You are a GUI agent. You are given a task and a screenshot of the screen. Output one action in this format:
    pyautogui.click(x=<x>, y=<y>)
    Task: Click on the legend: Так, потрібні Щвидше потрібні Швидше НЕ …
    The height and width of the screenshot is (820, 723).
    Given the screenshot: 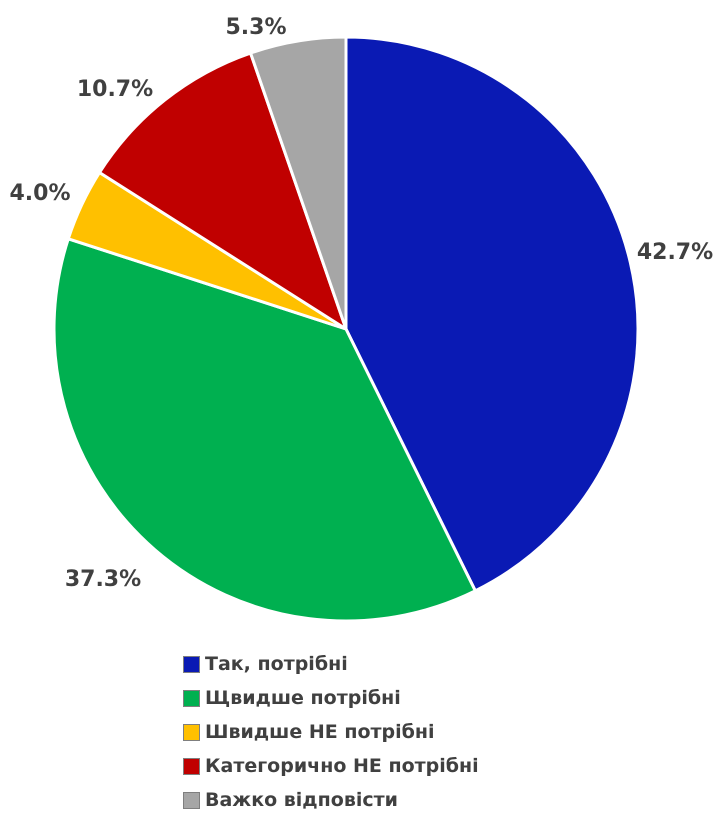 What is the action you would take?
    pyautogui.click(x=331, y=735)
    